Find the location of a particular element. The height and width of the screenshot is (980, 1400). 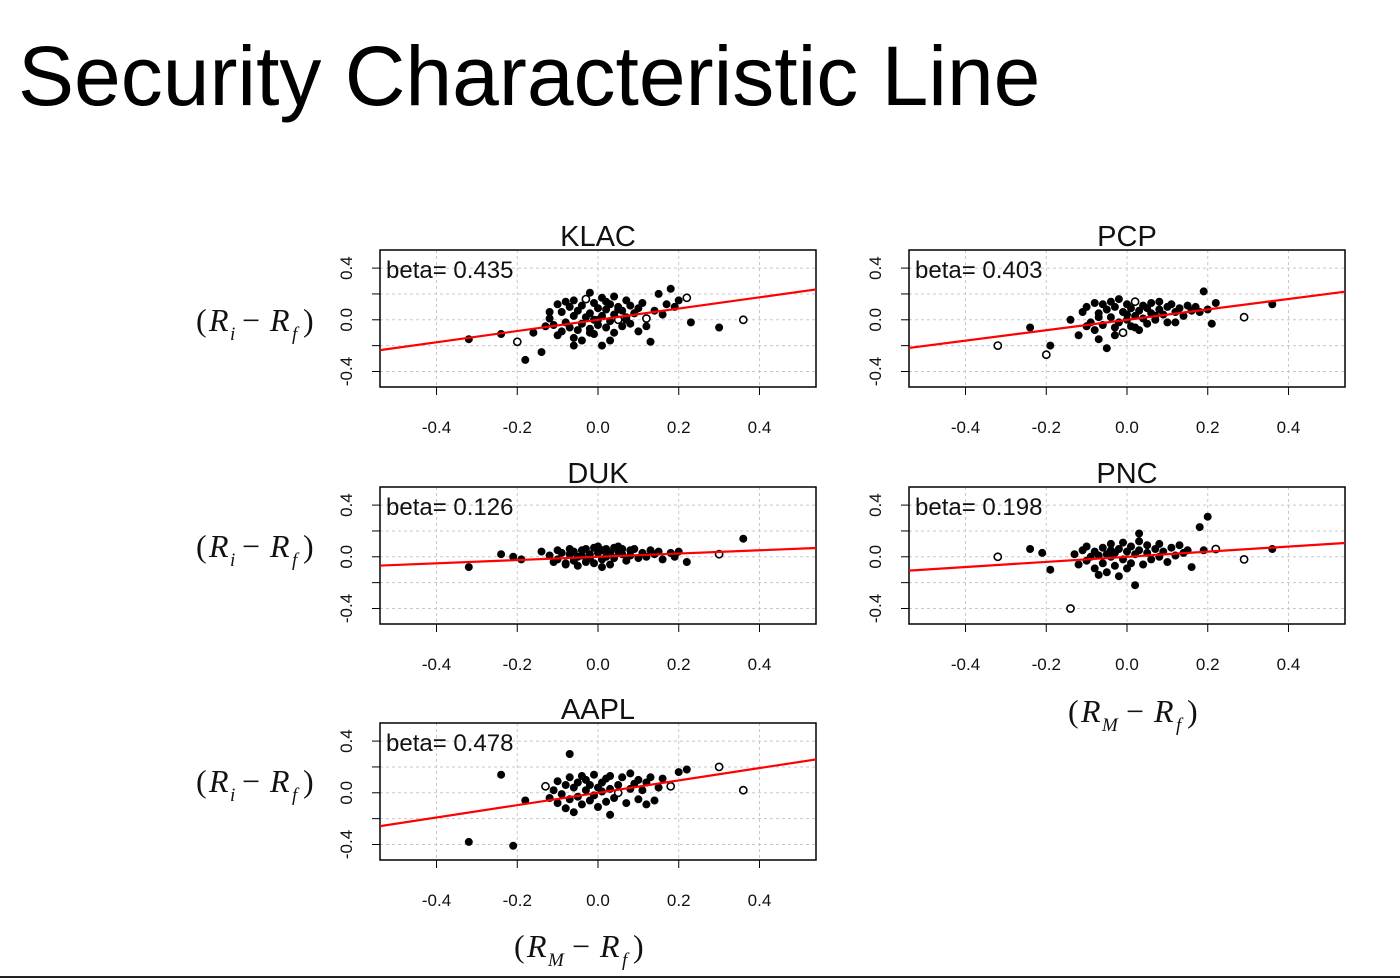

x-label-close-paren: ) is located at coordinates (638, 946).